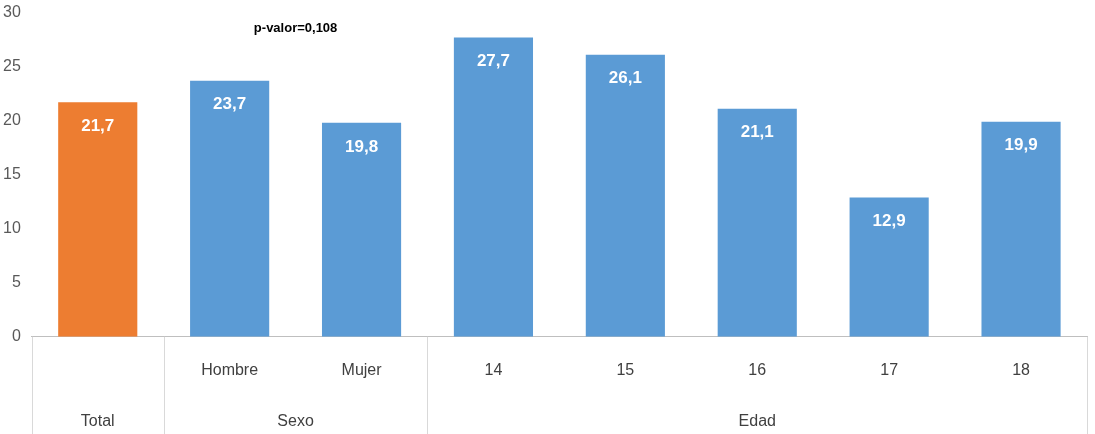  Describe the element at coordinates (625, 78) in the screenshot. I see `data-label: 26,1` at that location.